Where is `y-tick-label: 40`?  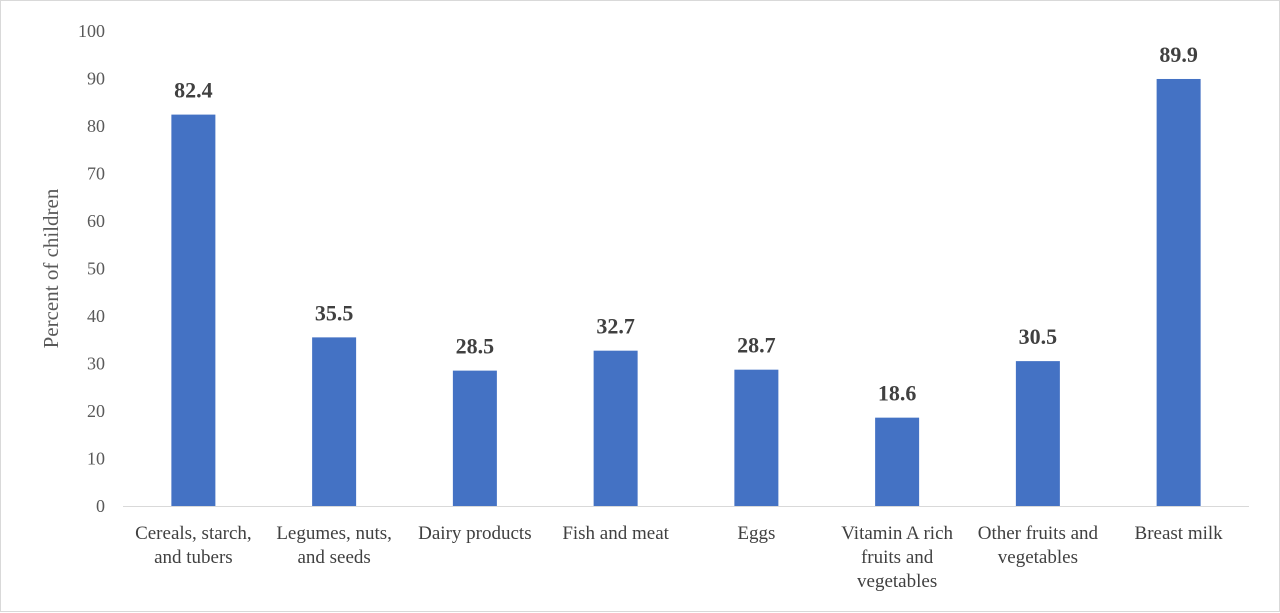
y-tick-label: 40 is located at coordinates (96, 316).